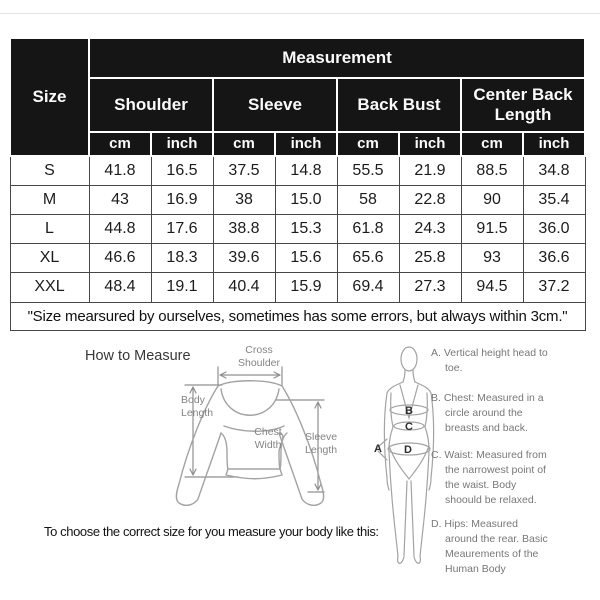  Describe the element at coordinates (300, 13) in the screenshot. I see `top-divider` at that location.